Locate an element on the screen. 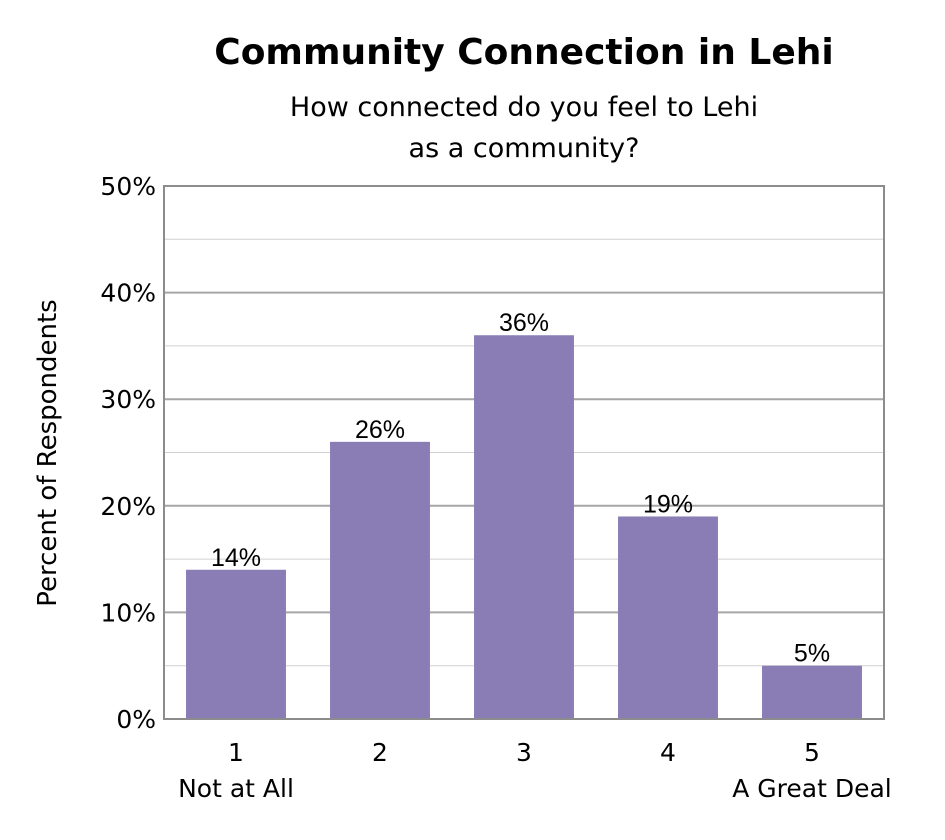 The image size is (945, 840). data-label: 19% is located at coordinates (668, 504).